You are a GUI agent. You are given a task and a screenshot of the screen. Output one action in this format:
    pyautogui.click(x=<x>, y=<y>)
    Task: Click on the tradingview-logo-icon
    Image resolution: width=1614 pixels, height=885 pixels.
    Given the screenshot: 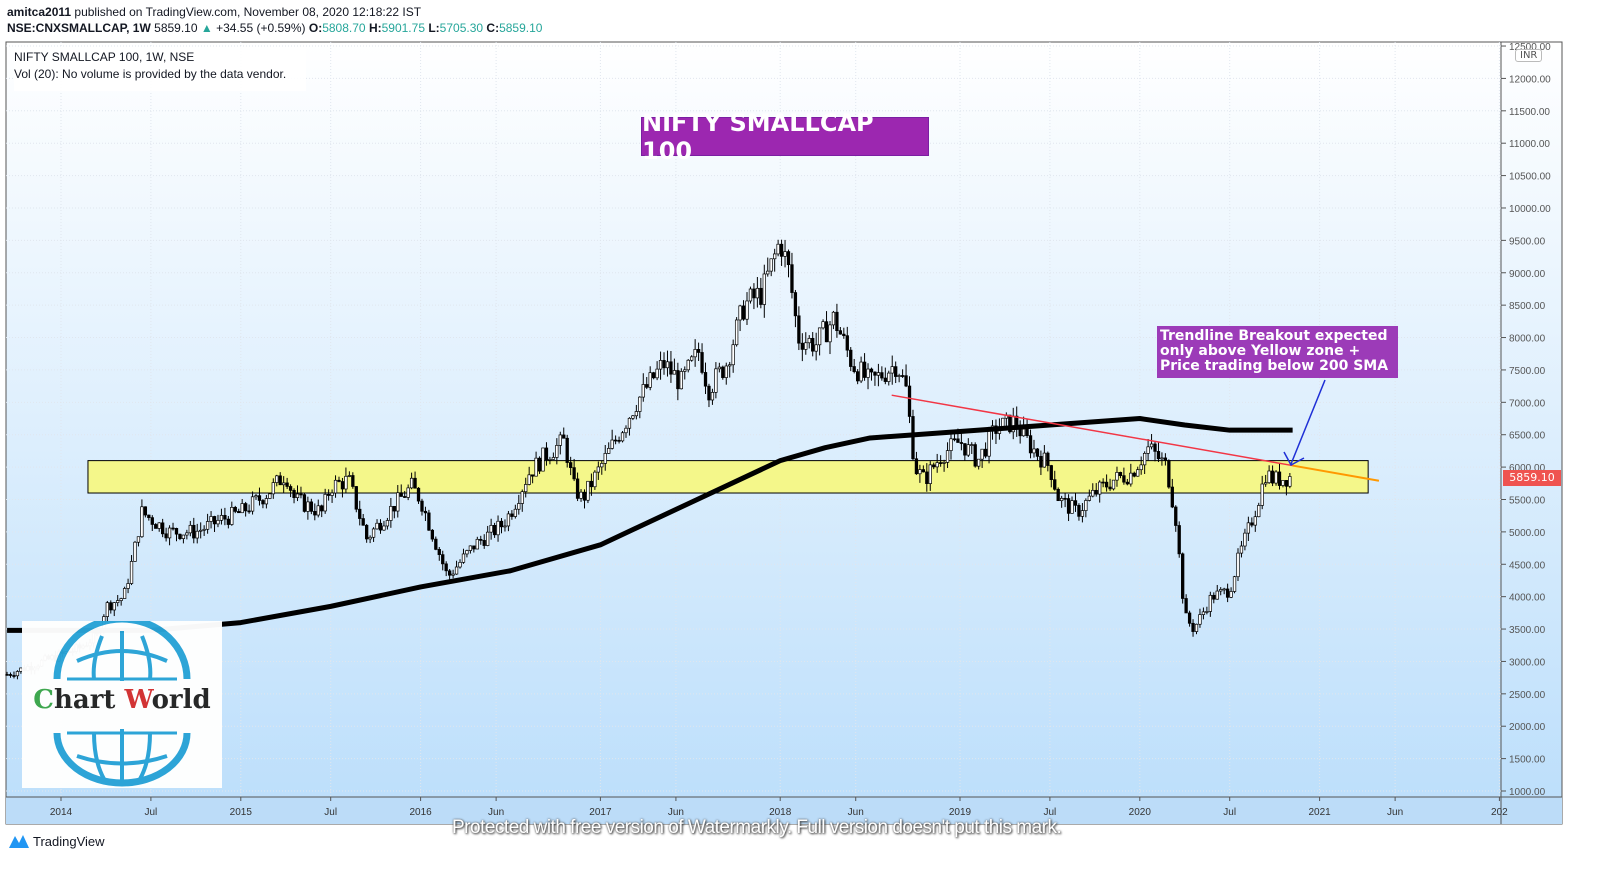 What is the action you would take?
    pyautogui.click(x=19, y=841)
    